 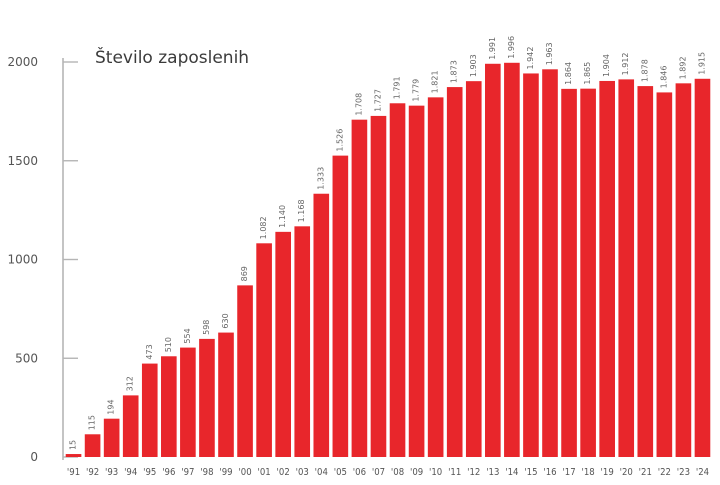 What do you see at coordinates (530, 58) in the screenshot?
I see `data-label: 1.942` at bounding box center [530, 58].